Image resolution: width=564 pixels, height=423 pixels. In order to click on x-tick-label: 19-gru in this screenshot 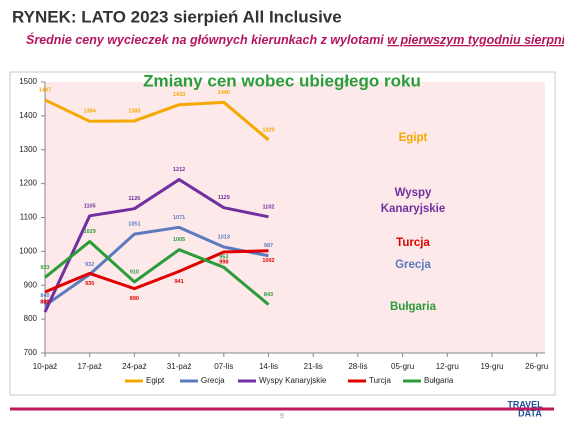, I will do `click(491, 366)`.